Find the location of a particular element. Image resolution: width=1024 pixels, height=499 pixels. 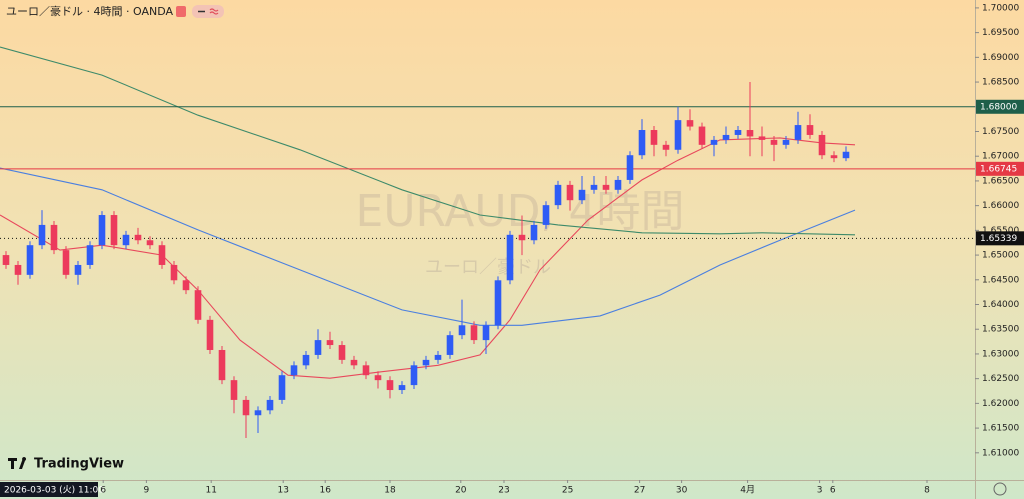

settings-icon is located at coordinates (1000, 489).